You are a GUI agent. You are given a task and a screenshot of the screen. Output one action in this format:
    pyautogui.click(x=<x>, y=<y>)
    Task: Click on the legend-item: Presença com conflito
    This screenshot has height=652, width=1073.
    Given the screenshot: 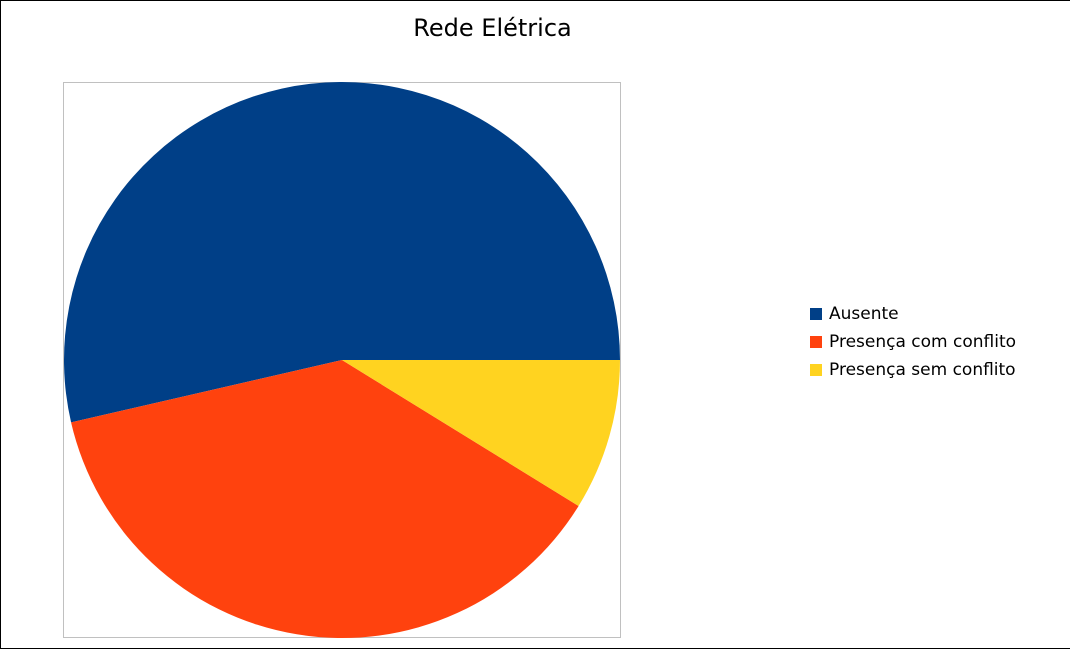 What is the action you would take?
    pyautogui.click(x=913, y=342)
    